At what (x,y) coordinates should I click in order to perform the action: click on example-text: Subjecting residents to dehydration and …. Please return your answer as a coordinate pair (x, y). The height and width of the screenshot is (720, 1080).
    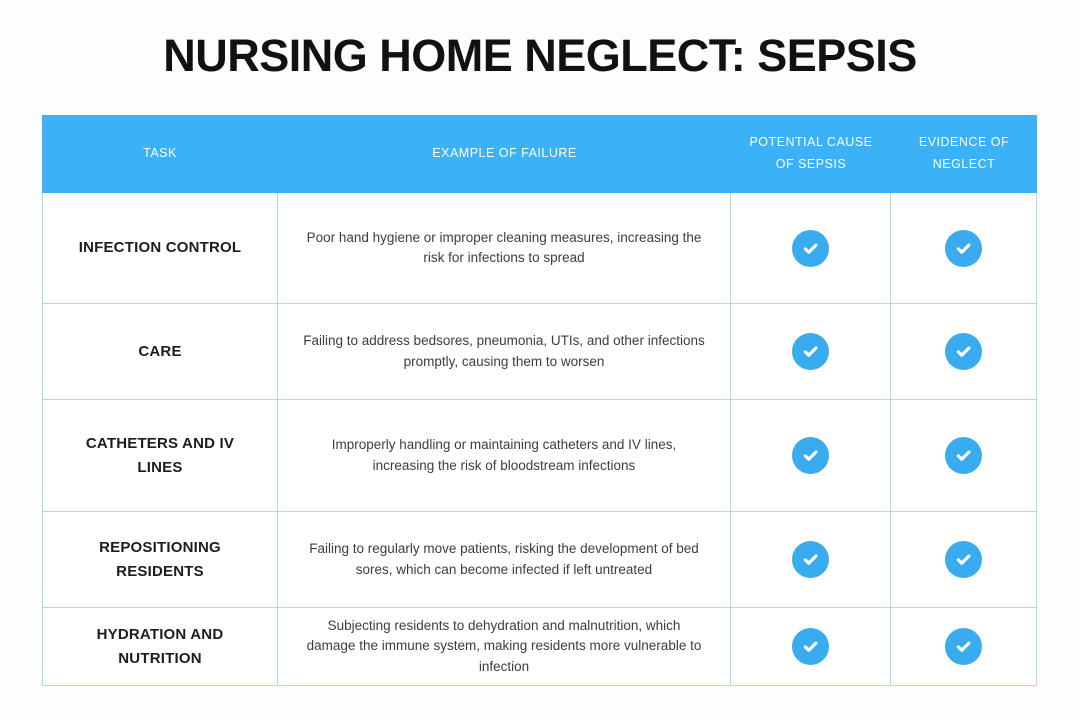
    Looking at the image, I should click on (504, 647).